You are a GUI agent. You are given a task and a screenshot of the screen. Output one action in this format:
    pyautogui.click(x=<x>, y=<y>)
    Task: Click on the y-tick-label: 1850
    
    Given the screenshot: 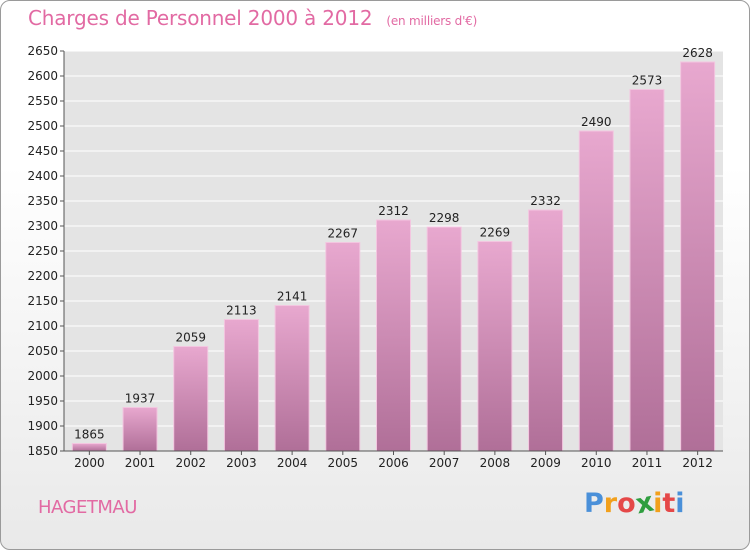 What is the action you would take?
    pyautogui.click(x=42, y=451)
    